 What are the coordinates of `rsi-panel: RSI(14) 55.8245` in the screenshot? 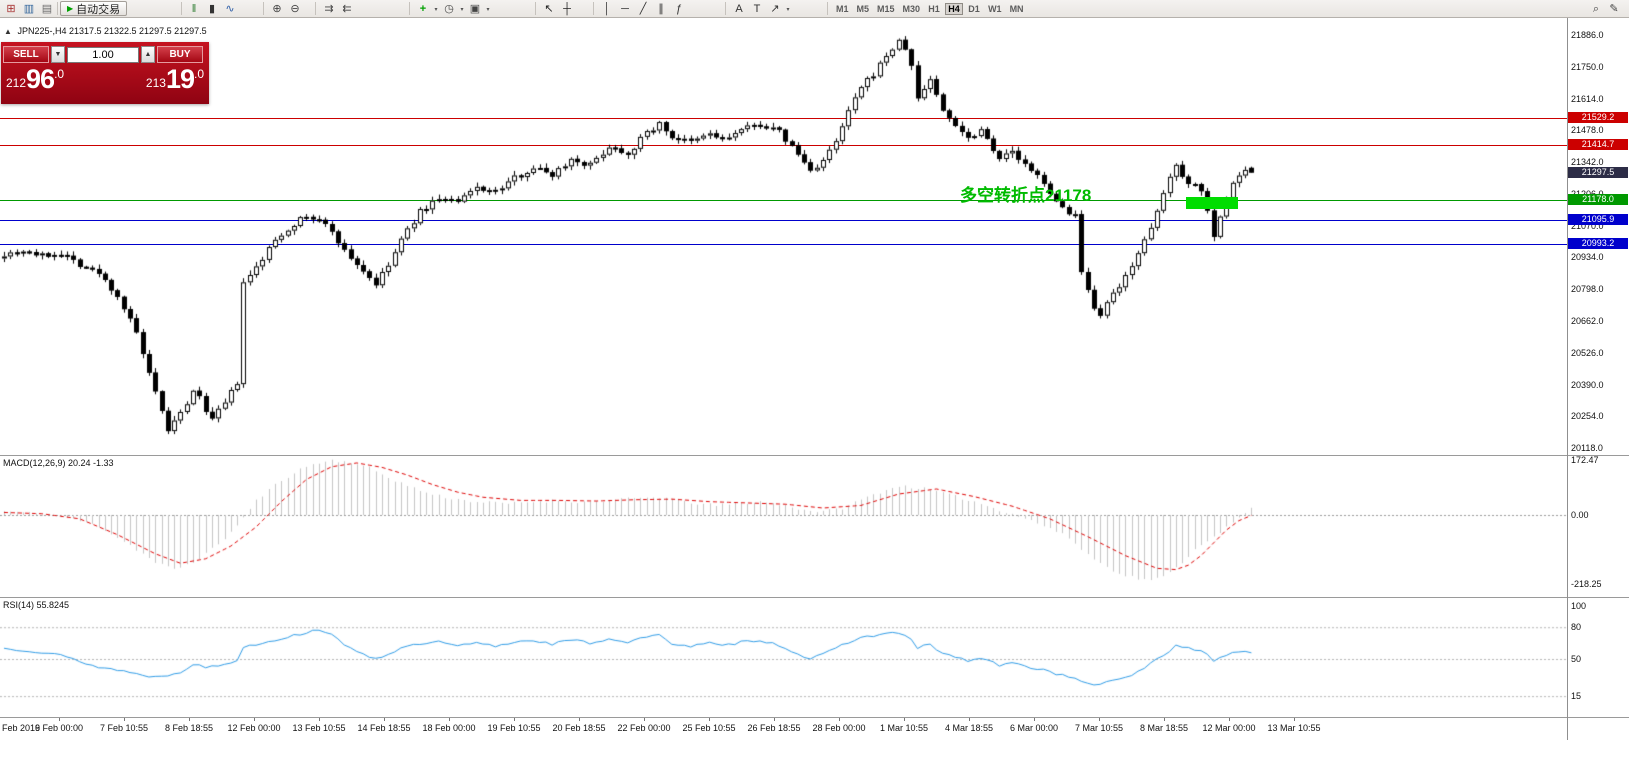 It's located at (783, 657).